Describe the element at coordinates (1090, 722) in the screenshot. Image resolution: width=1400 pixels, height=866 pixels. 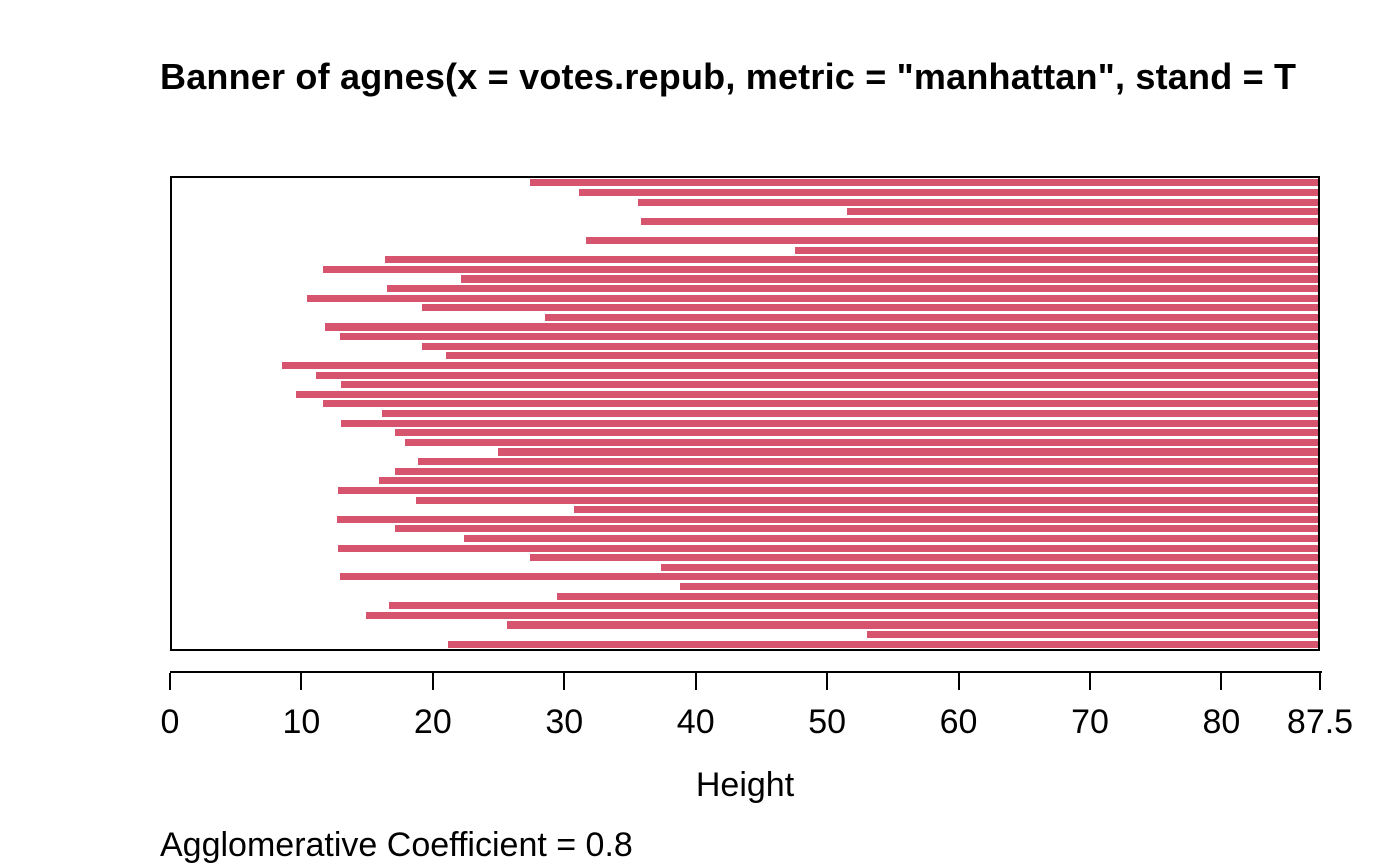
I see `x-axis-tick-label: 70` at that location.